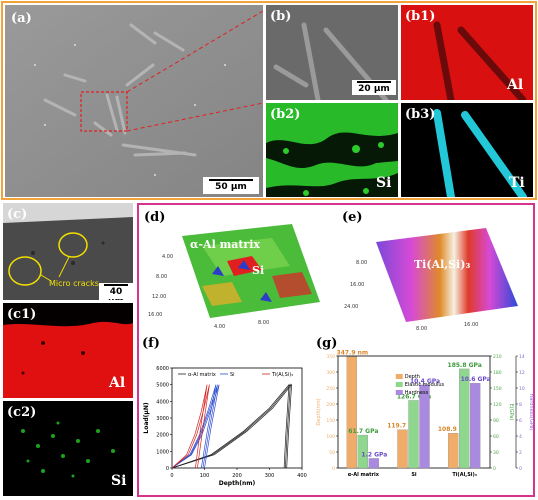 The width and height of the screenshot is (538, 500). I want to click on chart-g-bar-label: 126.7 GPa, so click(414, 396).